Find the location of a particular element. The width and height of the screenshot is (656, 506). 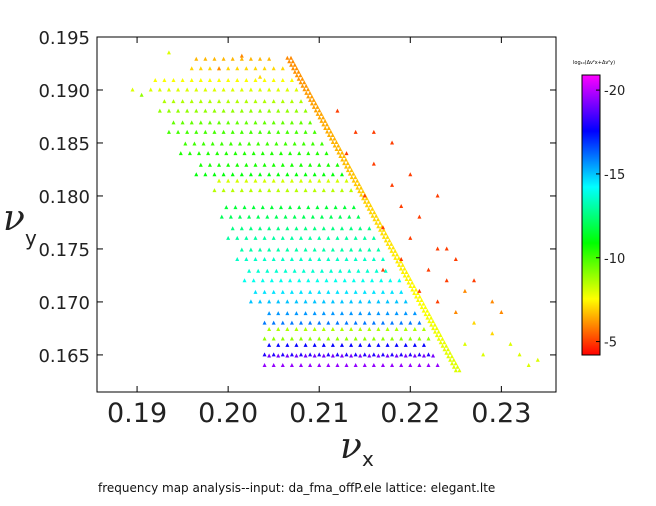

y-tick-label: 0.190 is located at coordinates (64, 91).